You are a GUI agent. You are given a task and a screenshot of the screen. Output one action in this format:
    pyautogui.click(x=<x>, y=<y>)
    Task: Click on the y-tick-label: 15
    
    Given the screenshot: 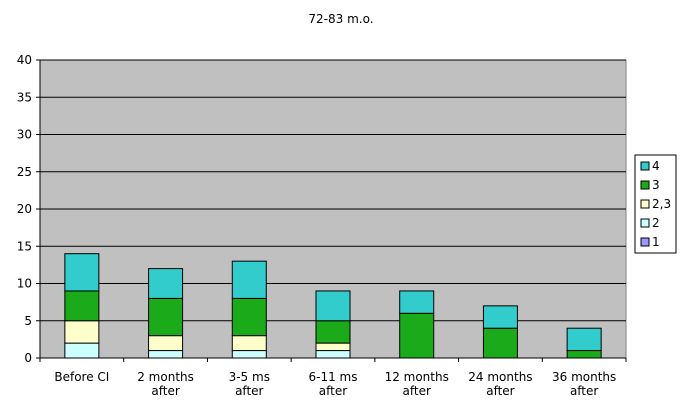 What is the action you would take?
    pyautogui.click(x=24, y=246)
    